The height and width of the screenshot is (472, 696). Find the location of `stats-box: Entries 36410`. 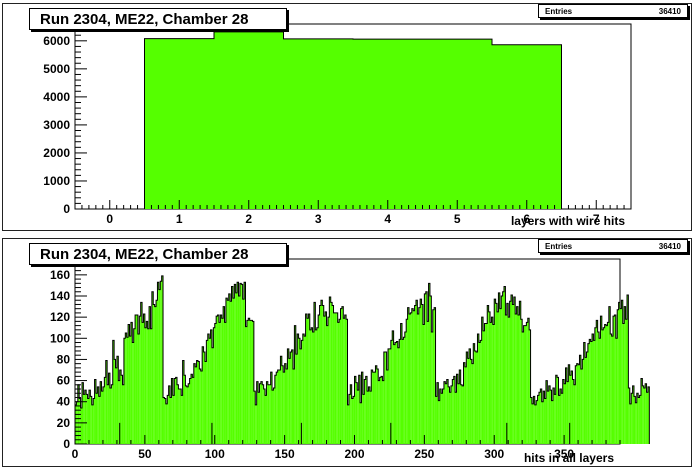

stats-box: Entries 36410 is located at coordinates (613, 246).